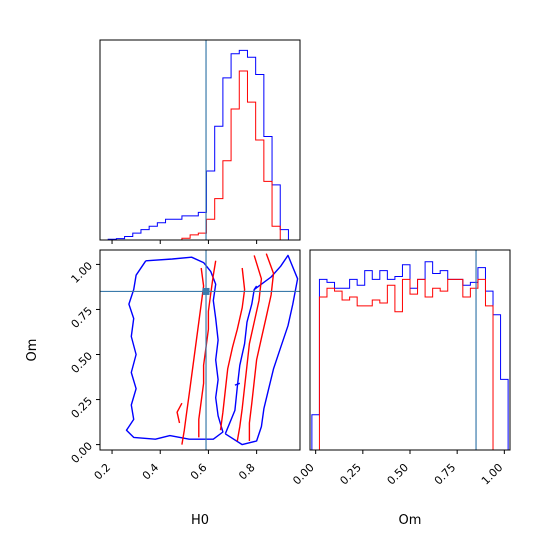  I want to click on joint-y-tick-label: 0.00, so click(82, 453).